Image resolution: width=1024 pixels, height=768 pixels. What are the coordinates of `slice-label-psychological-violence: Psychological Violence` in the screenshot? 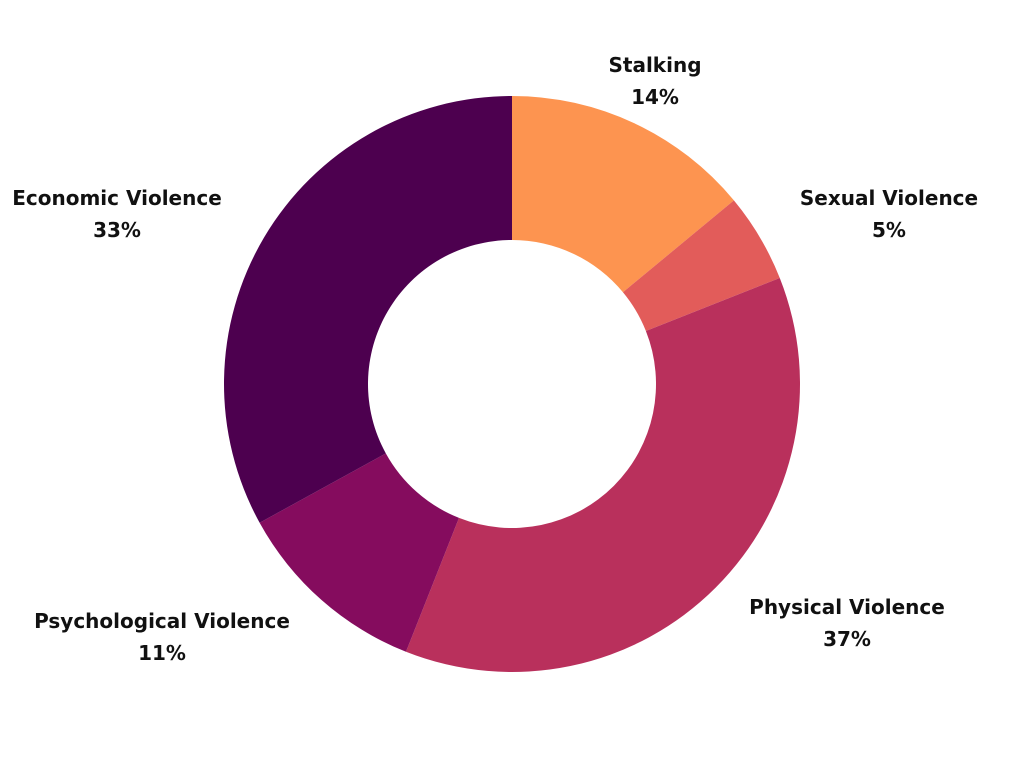 It's located at (162, 621).